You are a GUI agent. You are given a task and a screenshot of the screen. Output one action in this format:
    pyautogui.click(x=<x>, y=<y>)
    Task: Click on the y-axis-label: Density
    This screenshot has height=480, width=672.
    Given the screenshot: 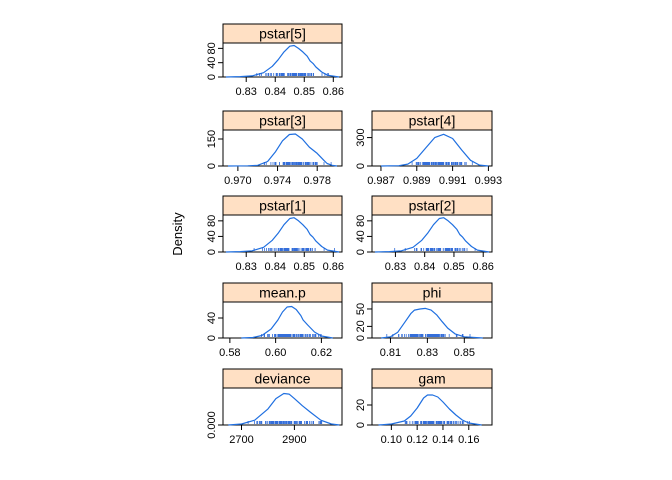 What is the action you would take?
    pyautogui.click(x=177, y=234)
    